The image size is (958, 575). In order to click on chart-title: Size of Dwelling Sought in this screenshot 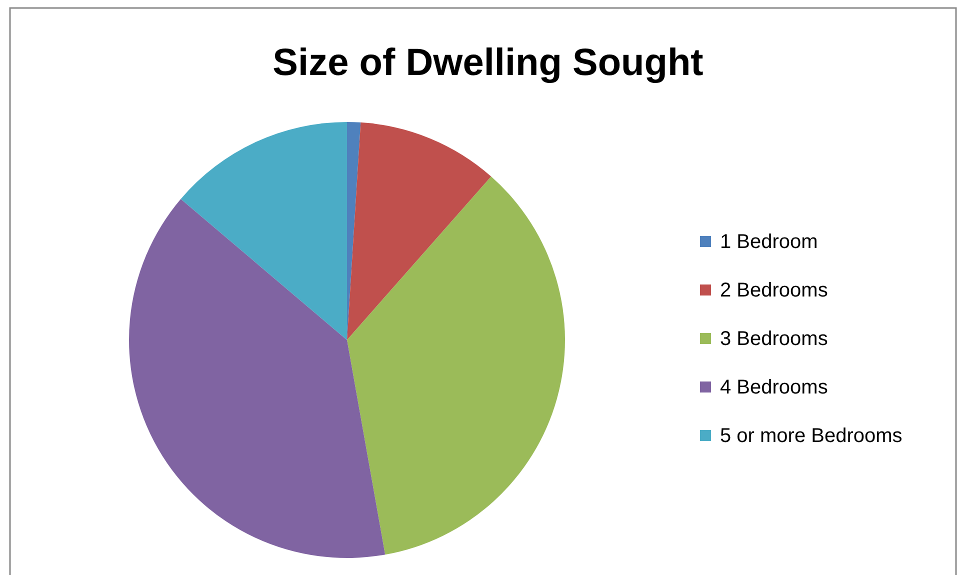, I will do `click(488, 63)`.